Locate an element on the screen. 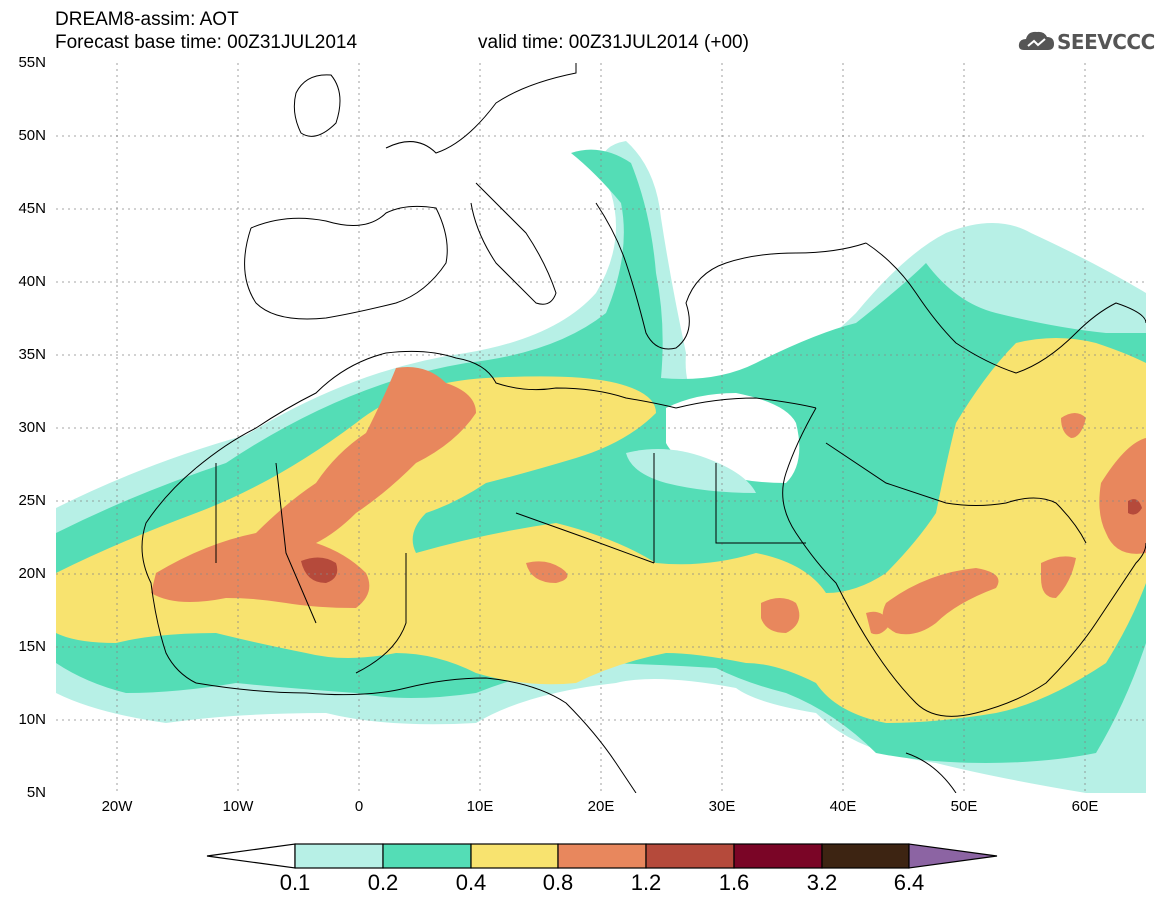 The image size is (1165, 905). colorbar-label: 0.1 is located at coordinates (295, 882).